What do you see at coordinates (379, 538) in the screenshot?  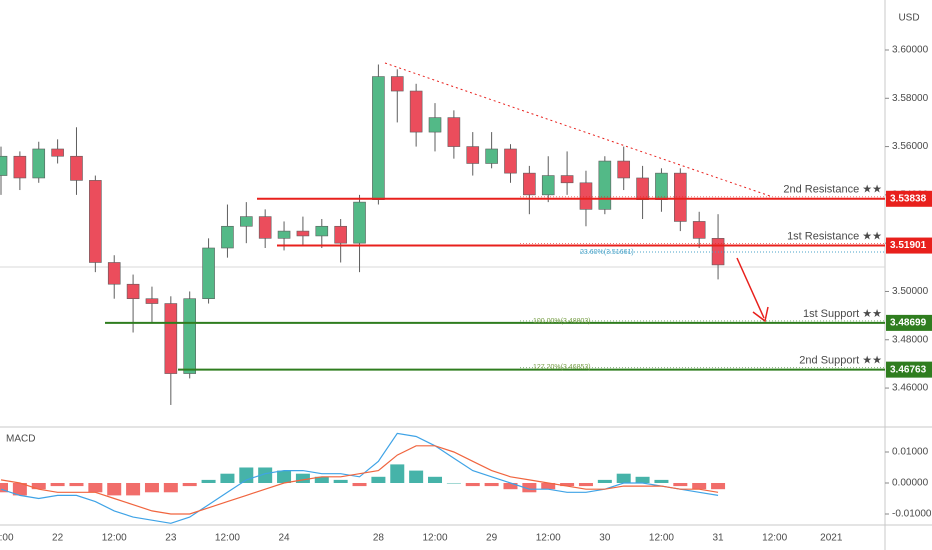 I see `x-tick-label: 28` at bounding box center [379, 538].